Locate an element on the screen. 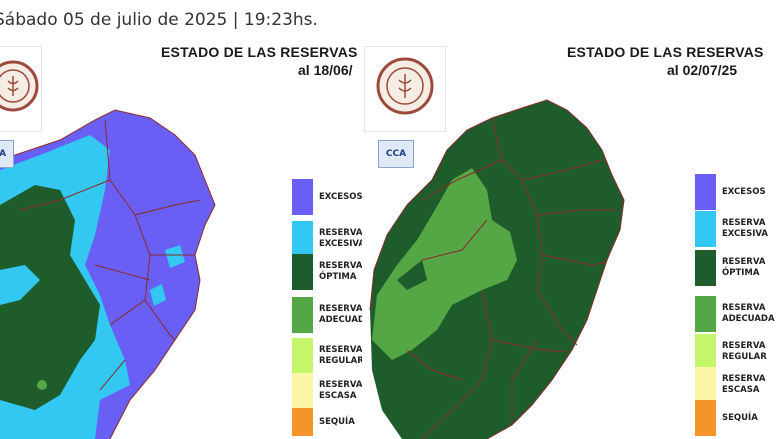 The image size is (781, 439). cca-badge-second: CCA is located at coordinates (396, 154).